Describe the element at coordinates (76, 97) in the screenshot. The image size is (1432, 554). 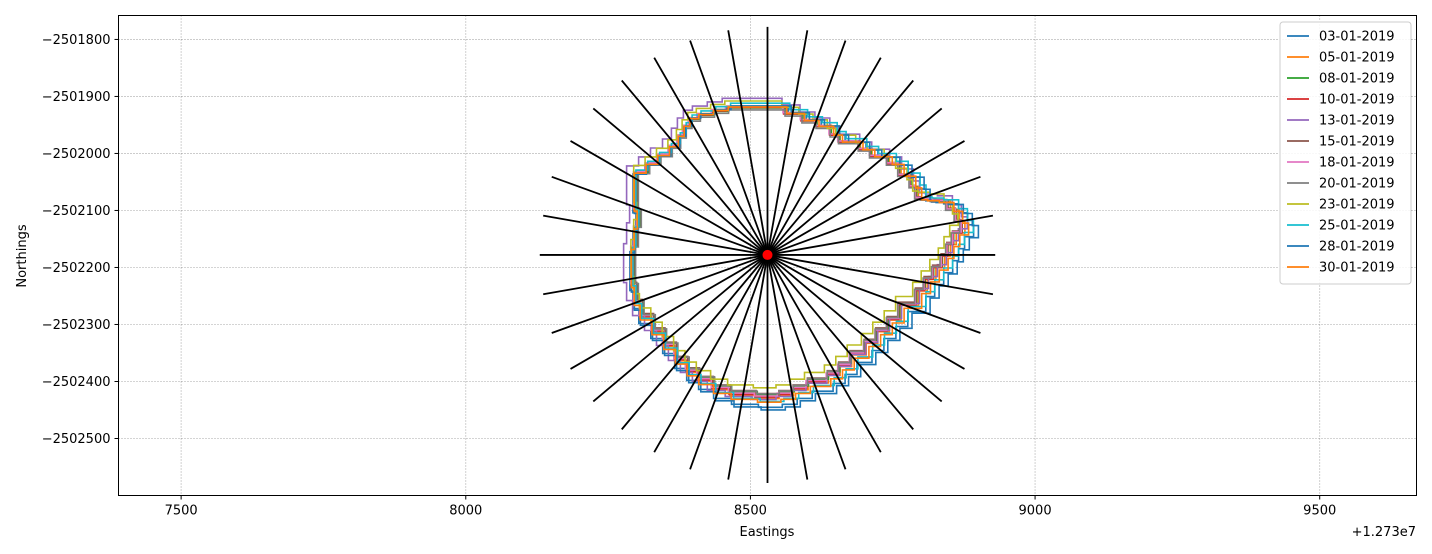
I see `y-tick-label: −2501900` at that location.